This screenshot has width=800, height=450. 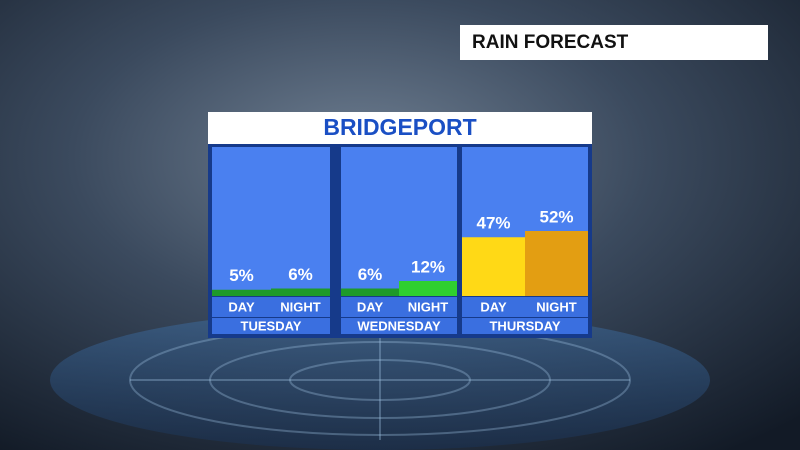 I want to click on title-box, so click(x=400, y=128).